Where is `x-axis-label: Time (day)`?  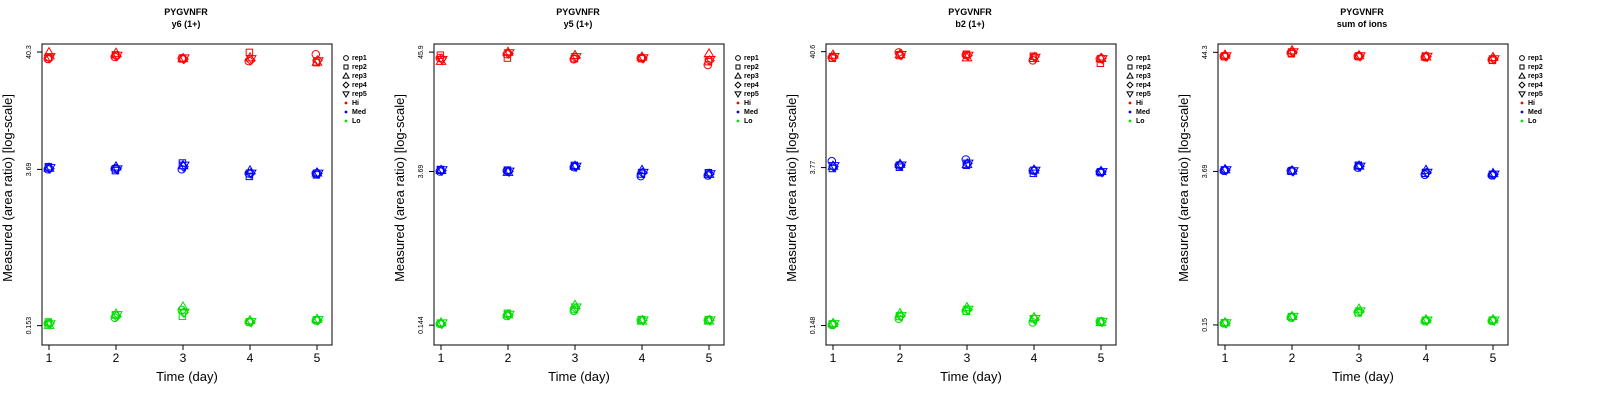 x-axis-label: Time (day) is located at coordinates (1363, 376).